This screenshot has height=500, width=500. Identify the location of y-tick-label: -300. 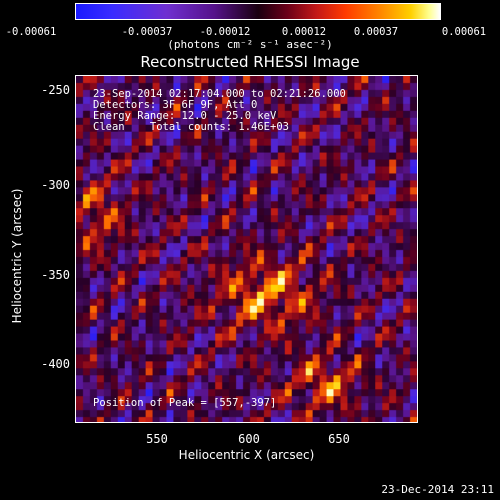
(55, 185).